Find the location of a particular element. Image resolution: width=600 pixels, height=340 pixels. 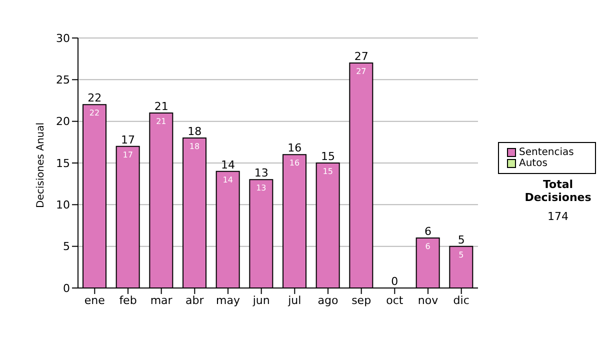

data-label: 18 is located at coordinates (194, 146).